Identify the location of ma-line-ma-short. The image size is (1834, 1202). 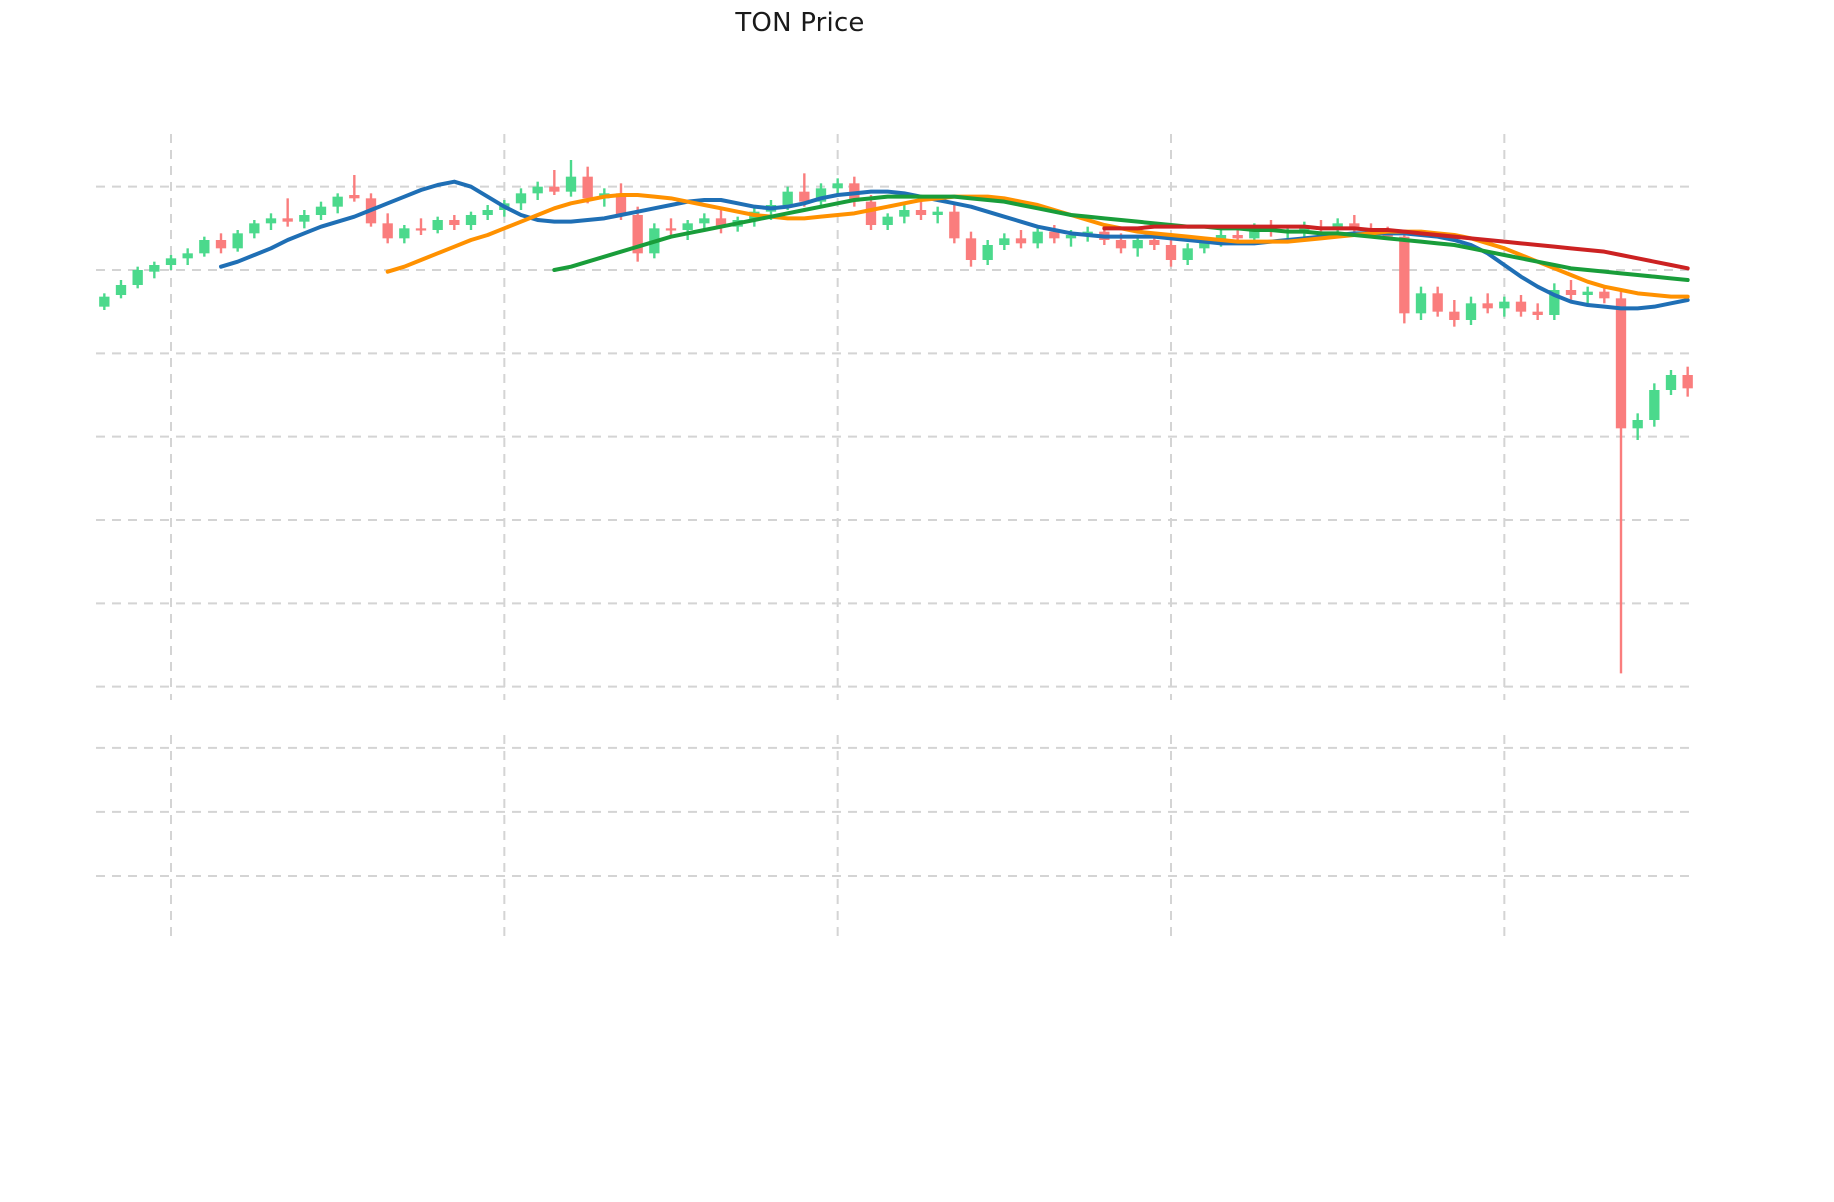
(954, 245).